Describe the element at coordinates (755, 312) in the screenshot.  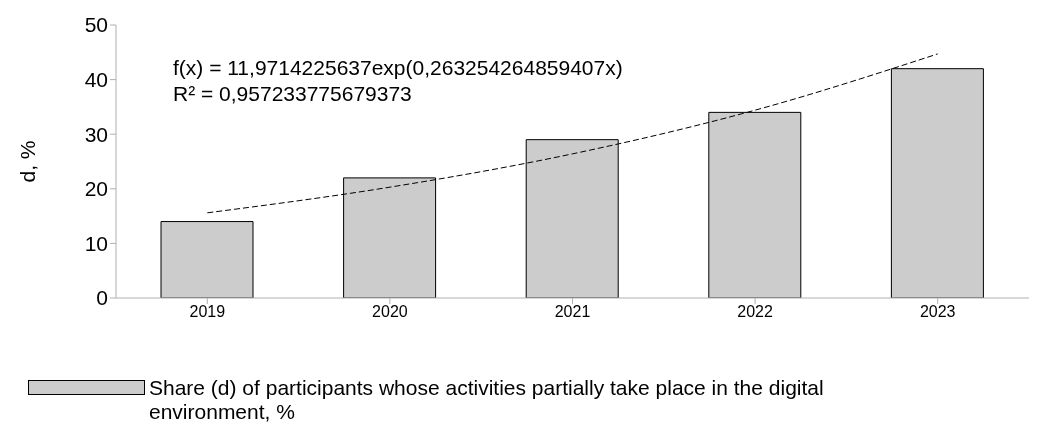
I see `x-tick-label: 2022` at that location.